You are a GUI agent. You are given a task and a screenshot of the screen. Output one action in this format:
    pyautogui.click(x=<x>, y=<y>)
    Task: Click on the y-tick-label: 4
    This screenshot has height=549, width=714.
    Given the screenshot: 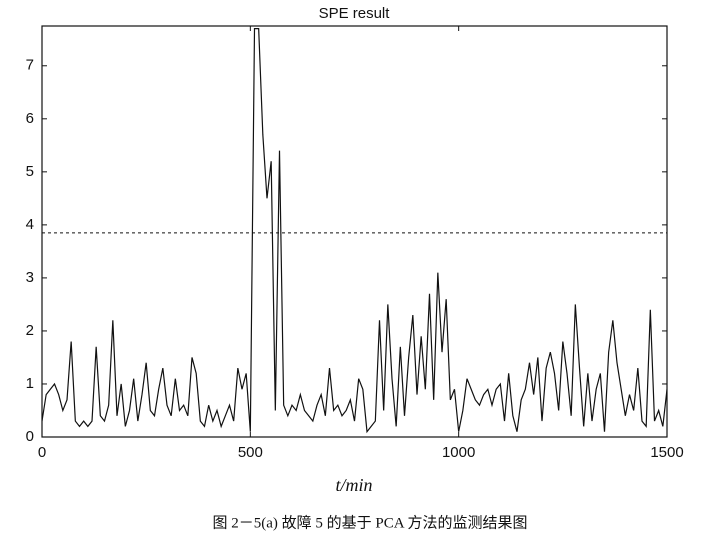 What is the action you would take?
    pyautogui.click(x=30, y=224)
    